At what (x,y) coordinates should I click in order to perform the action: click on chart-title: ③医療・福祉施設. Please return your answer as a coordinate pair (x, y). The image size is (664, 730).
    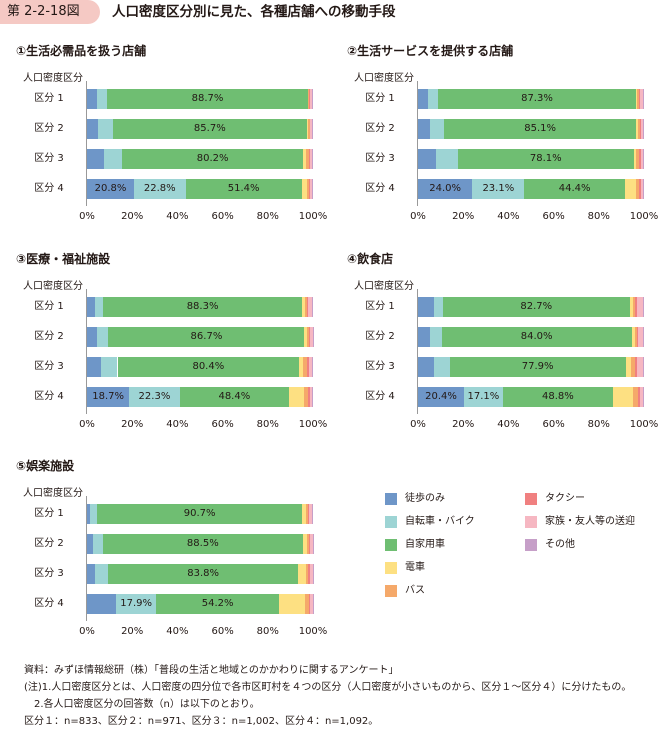
    Looking at the image, I should click on (63, 258).